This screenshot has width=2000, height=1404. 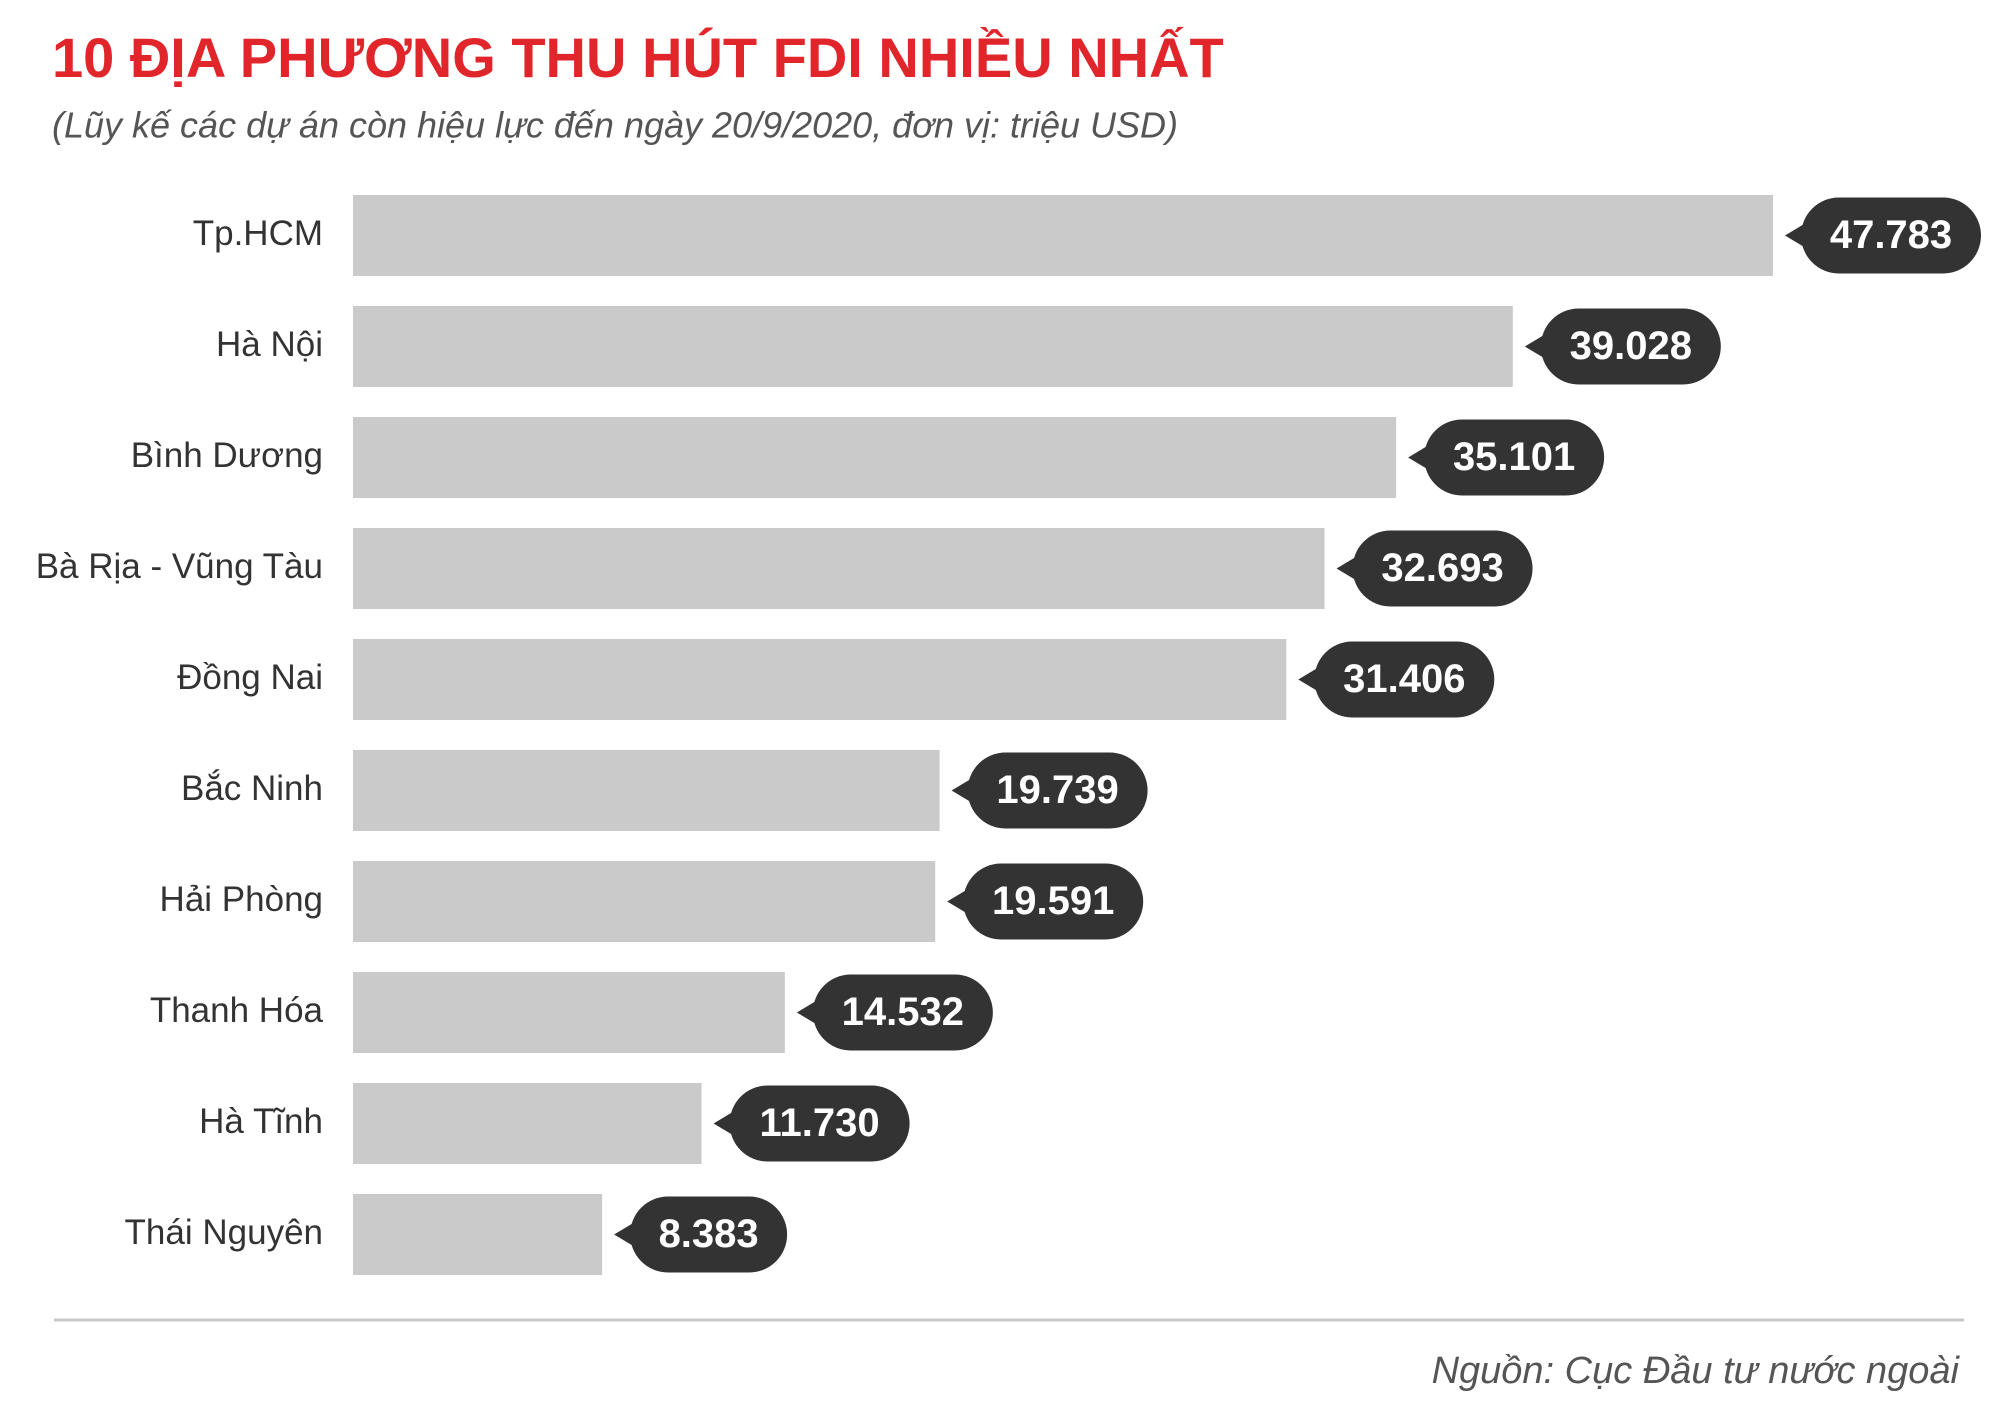 I want to click on value-label: 39.028, so click(x=1631, y=346).